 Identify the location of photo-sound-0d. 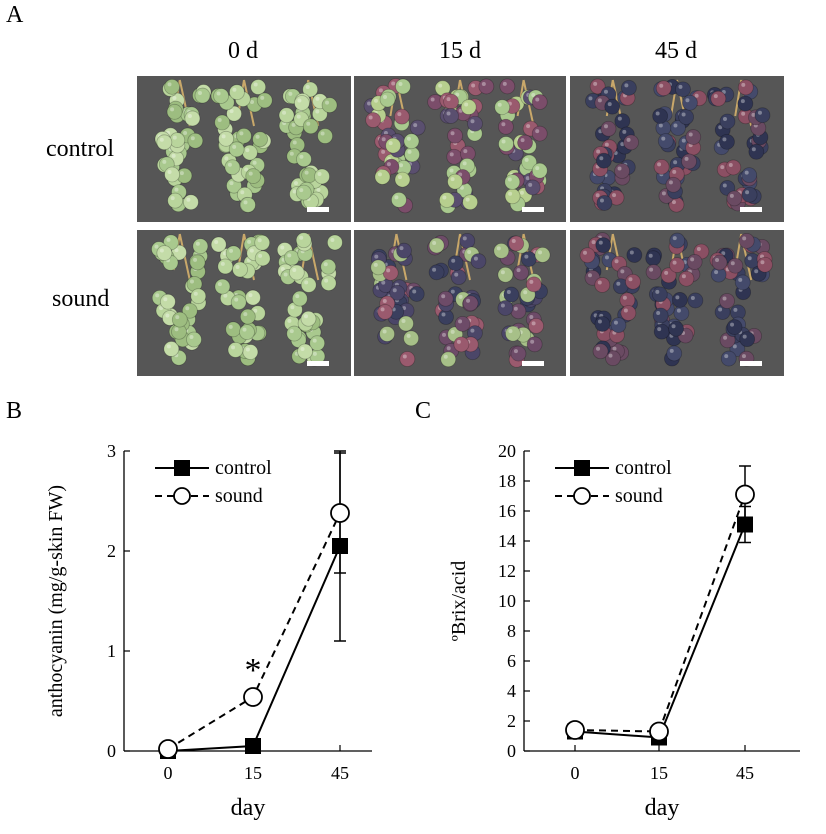
(244, 303).